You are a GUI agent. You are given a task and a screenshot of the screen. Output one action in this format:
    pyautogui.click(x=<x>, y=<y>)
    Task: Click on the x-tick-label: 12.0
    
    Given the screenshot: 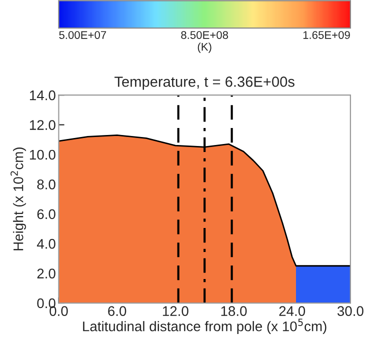 What is the action you would take?
    pyautogui.click(x=175, y=311)
    